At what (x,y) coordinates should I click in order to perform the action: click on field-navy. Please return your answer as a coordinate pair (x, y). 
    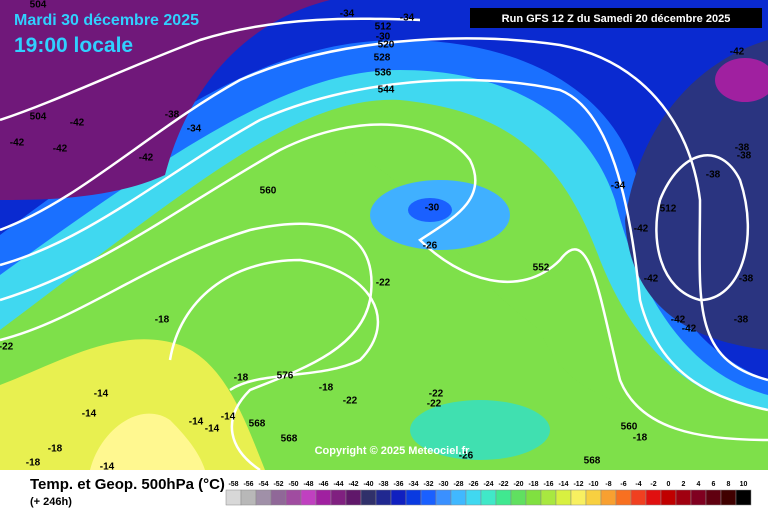
    Looking at the image, I should click on (696, 195).